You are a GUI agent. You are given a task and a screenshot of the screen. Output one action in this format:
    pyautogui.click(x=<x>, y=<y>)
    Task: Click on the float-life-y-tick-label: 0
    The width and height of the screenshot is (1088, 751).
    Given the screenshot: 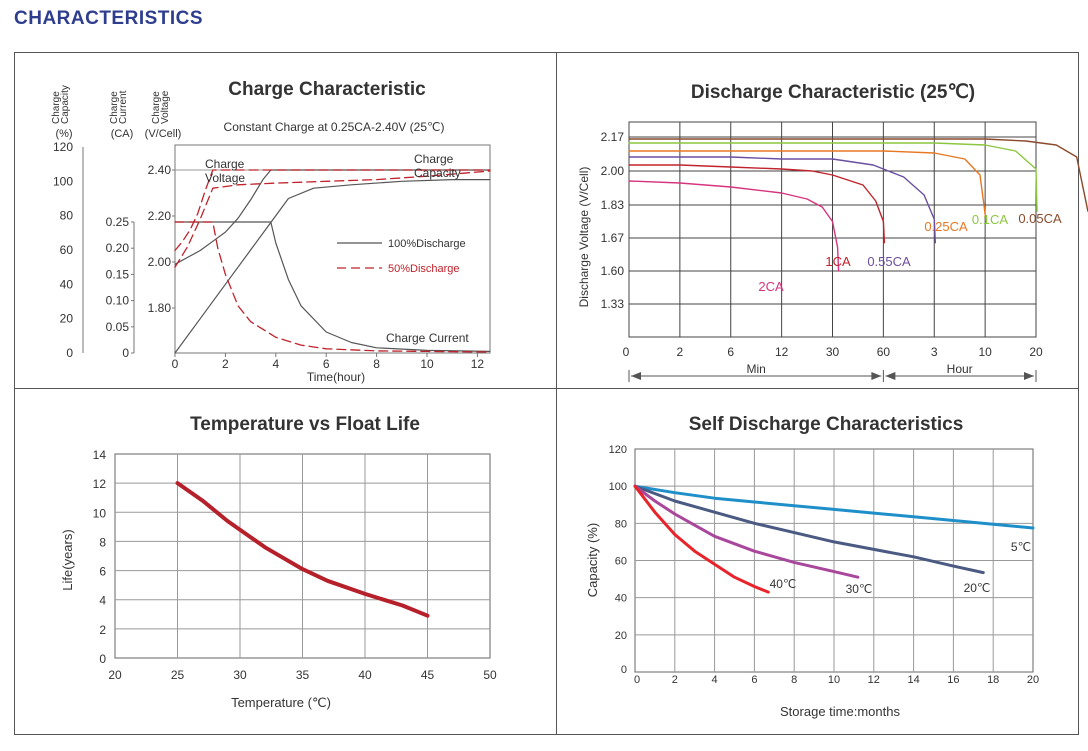 What is the action you would take?
    pyautogui.click(x=102, y=659)
    